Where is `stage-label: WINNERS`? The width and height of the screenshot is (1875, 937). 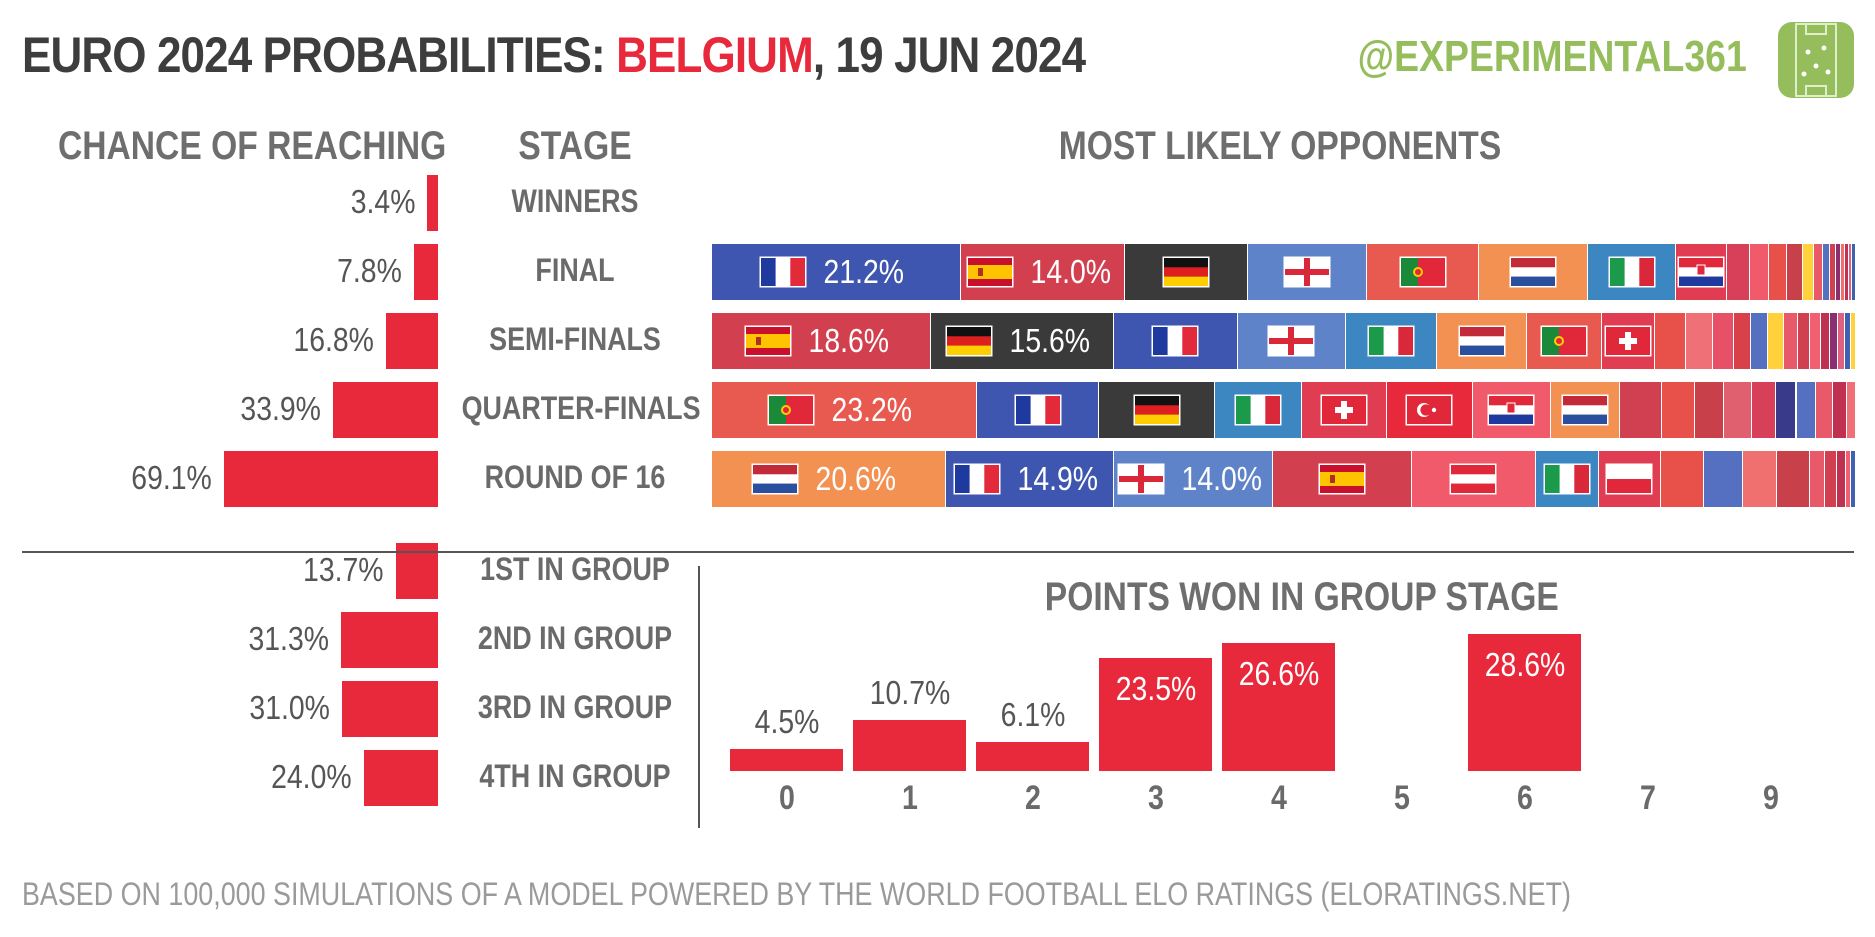
stage-label: WINNERS is located at coordinates (575, 201).